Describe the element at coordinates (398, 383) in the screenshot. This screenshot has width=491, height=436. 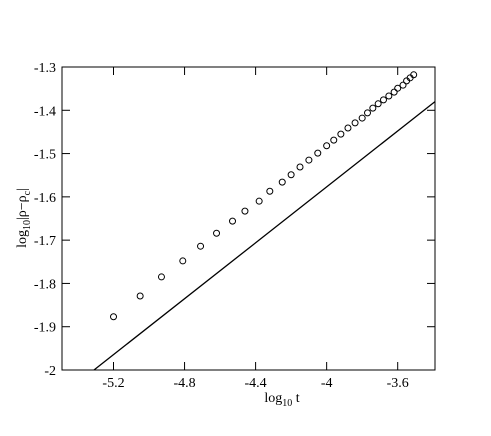
I see `x-tick-label: -3.6` at that location.